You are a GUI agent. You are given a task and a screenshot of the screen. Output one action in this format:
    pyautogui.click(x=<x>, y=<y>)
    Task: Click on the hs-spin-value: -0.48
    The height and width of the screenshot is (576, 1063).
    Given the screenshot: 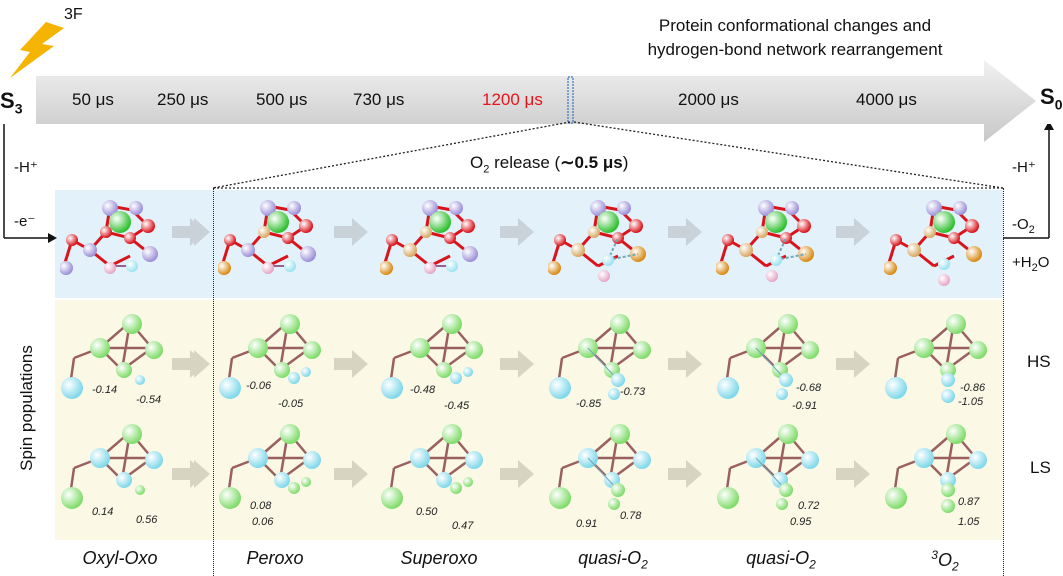 What is the action you would take?
    pyautogui.click(x=423, y=390)
    